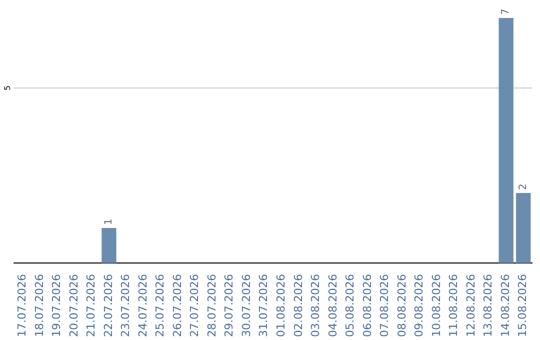 The image size is (540, 340). I want to click on x-tick-label: 29.07.2026, so click(229, 306).